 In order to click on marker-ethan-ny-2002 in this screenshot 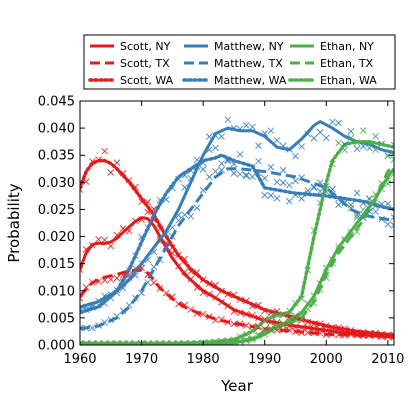, I will do `click(338, 246)`.